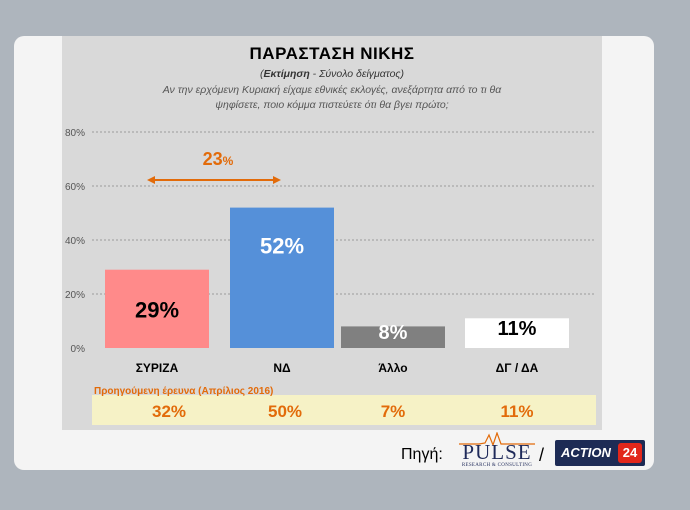 This screenshot has width=690, height=510. I want to click on action24-word: ACTION, so click(586, 452).